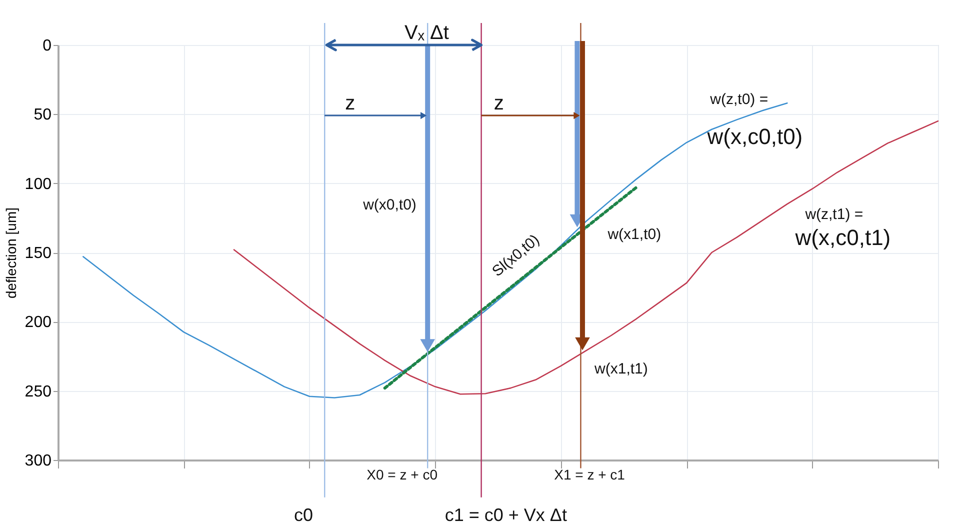 This screenshot has width=963, height=529. What do you see at coordinates (402, 474) in the screenshot?
I see `text: X0 = z + c0` at bounding box center [402, 474].